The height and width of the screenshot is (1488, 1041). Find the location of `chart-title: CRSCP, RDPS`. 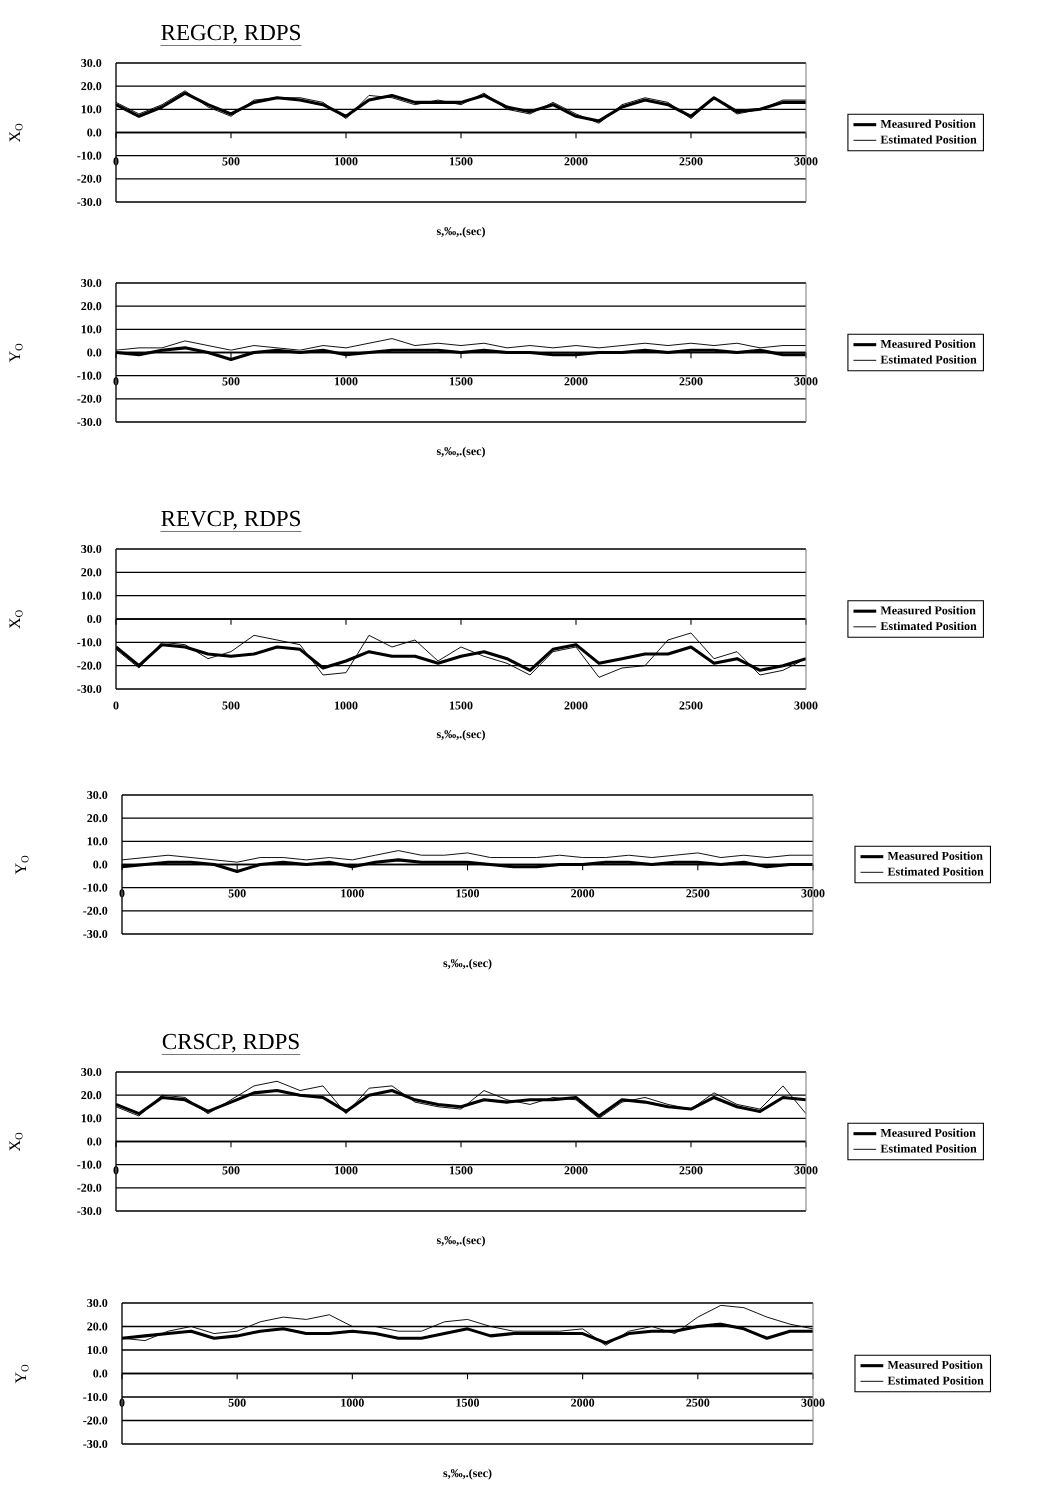

chart-title: CRSCP, RDPS is located at coordinates (230, 1043).